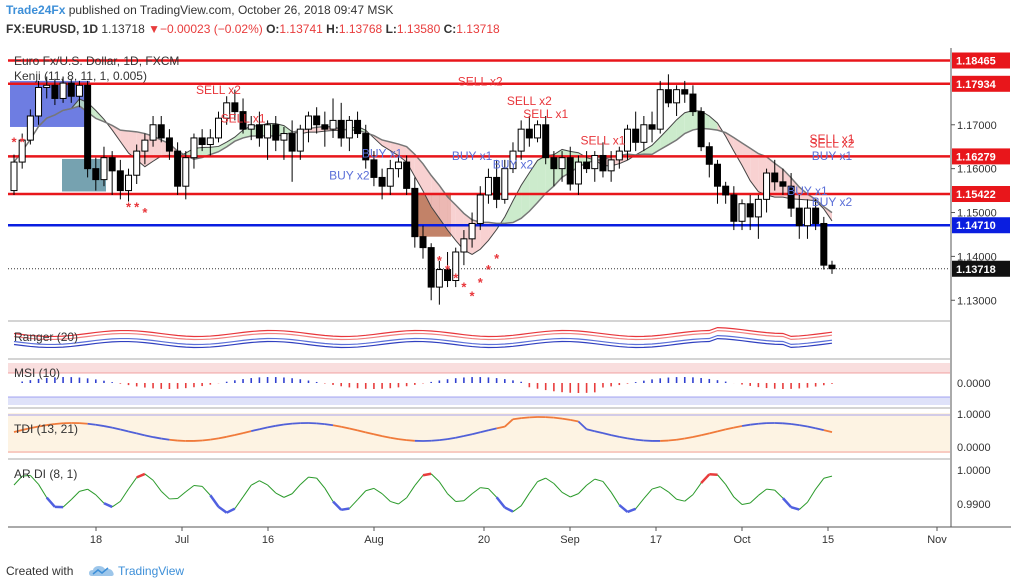 Image resolution: width=1011 pixels, height=587 pixels. I want to click on symbol-label: FX:EURUSD, 1D, so click(52, 29).